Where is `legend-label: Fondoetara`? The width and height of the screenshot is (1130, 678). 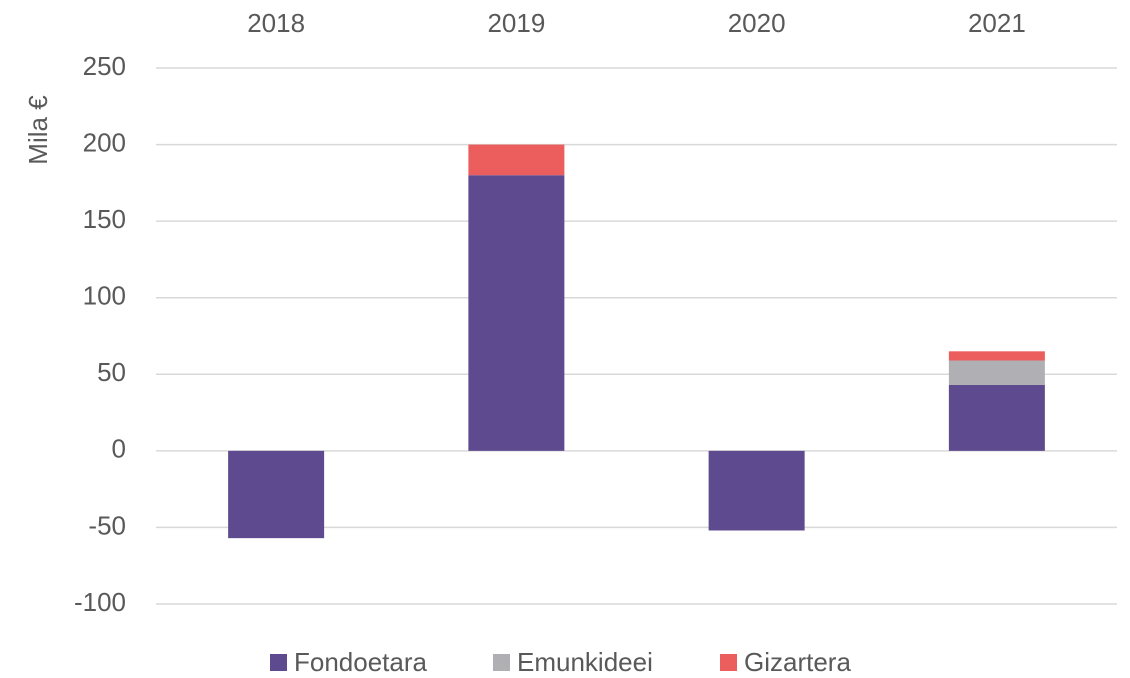
legend-label: Fondoetara is located at coordinates (361, 662).